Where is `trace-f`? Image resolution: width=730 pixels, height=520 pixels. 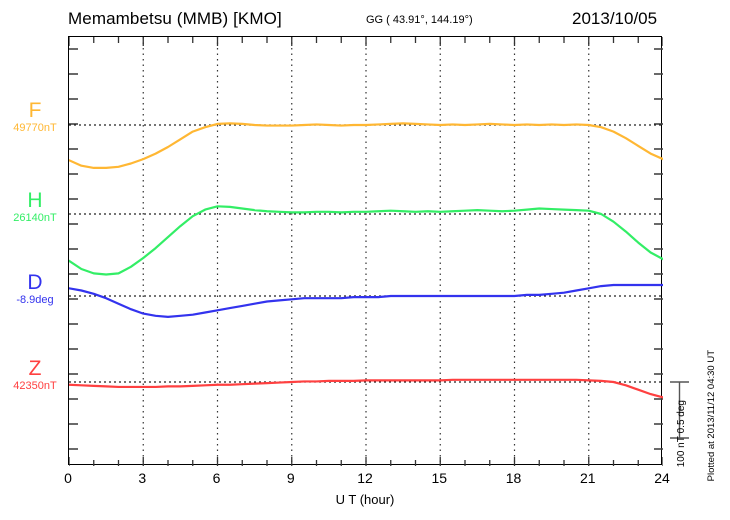 trace-f is located at coordinates (366, 145).